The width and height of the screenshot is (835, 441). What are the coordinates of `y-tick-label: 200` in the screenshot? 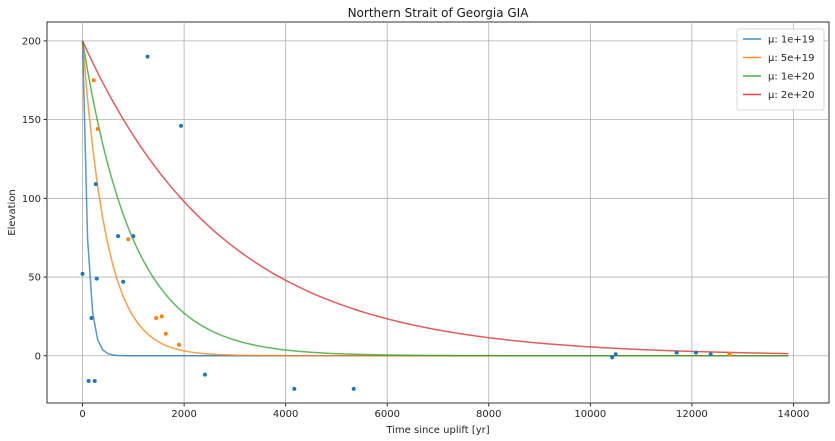 It's located at (31, 41).